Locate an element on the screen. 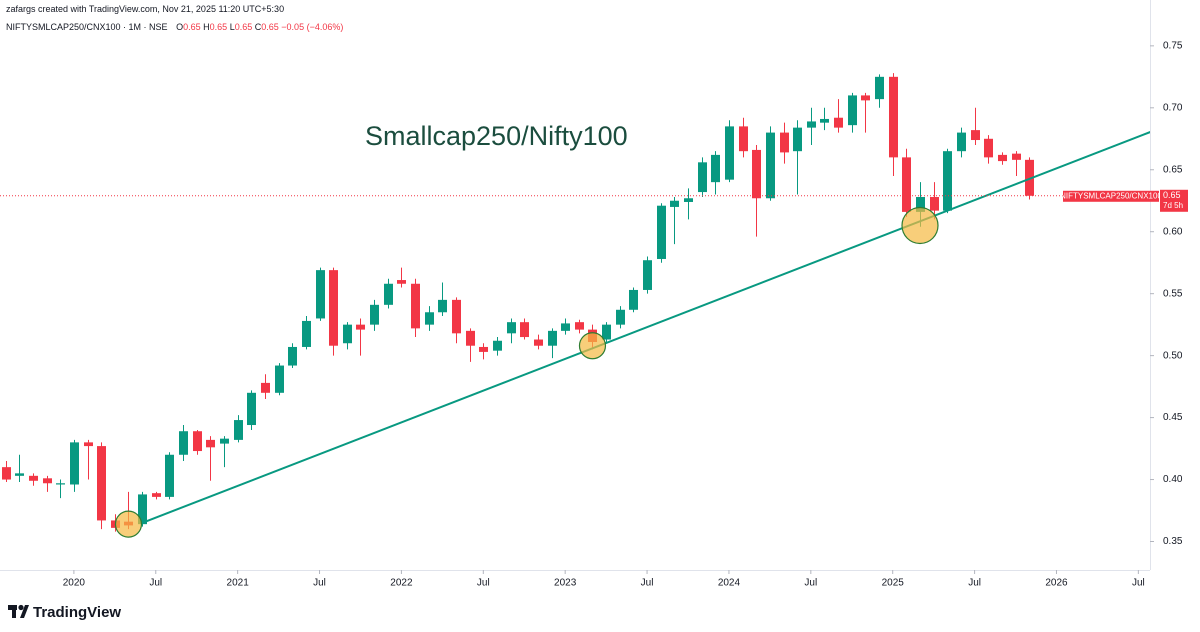 This screenshot has height=632, width=1200. x-tick-label: 2025 is located at coordinates (893, 583).